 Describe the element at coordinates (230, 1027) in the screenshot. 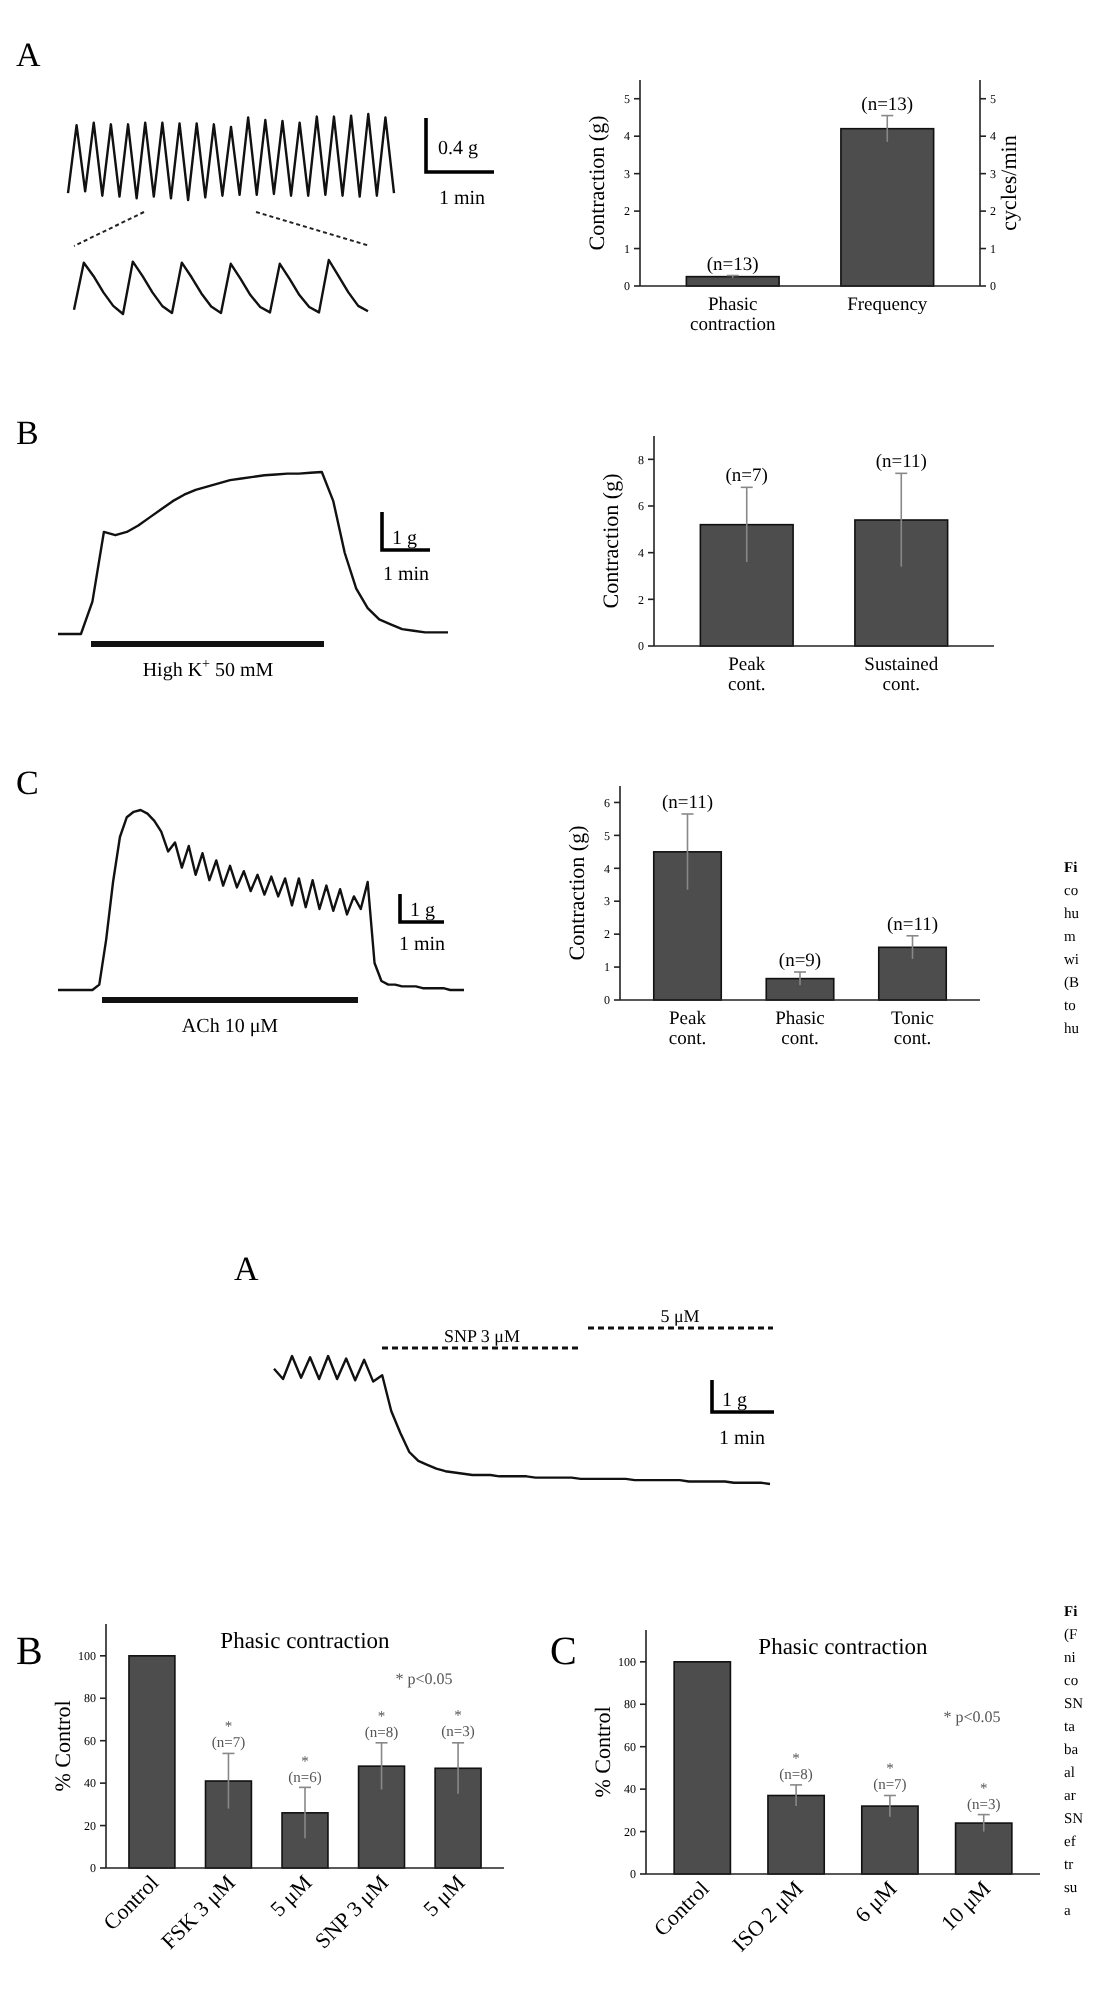

I see `text: ACh 10 μM` at that location.